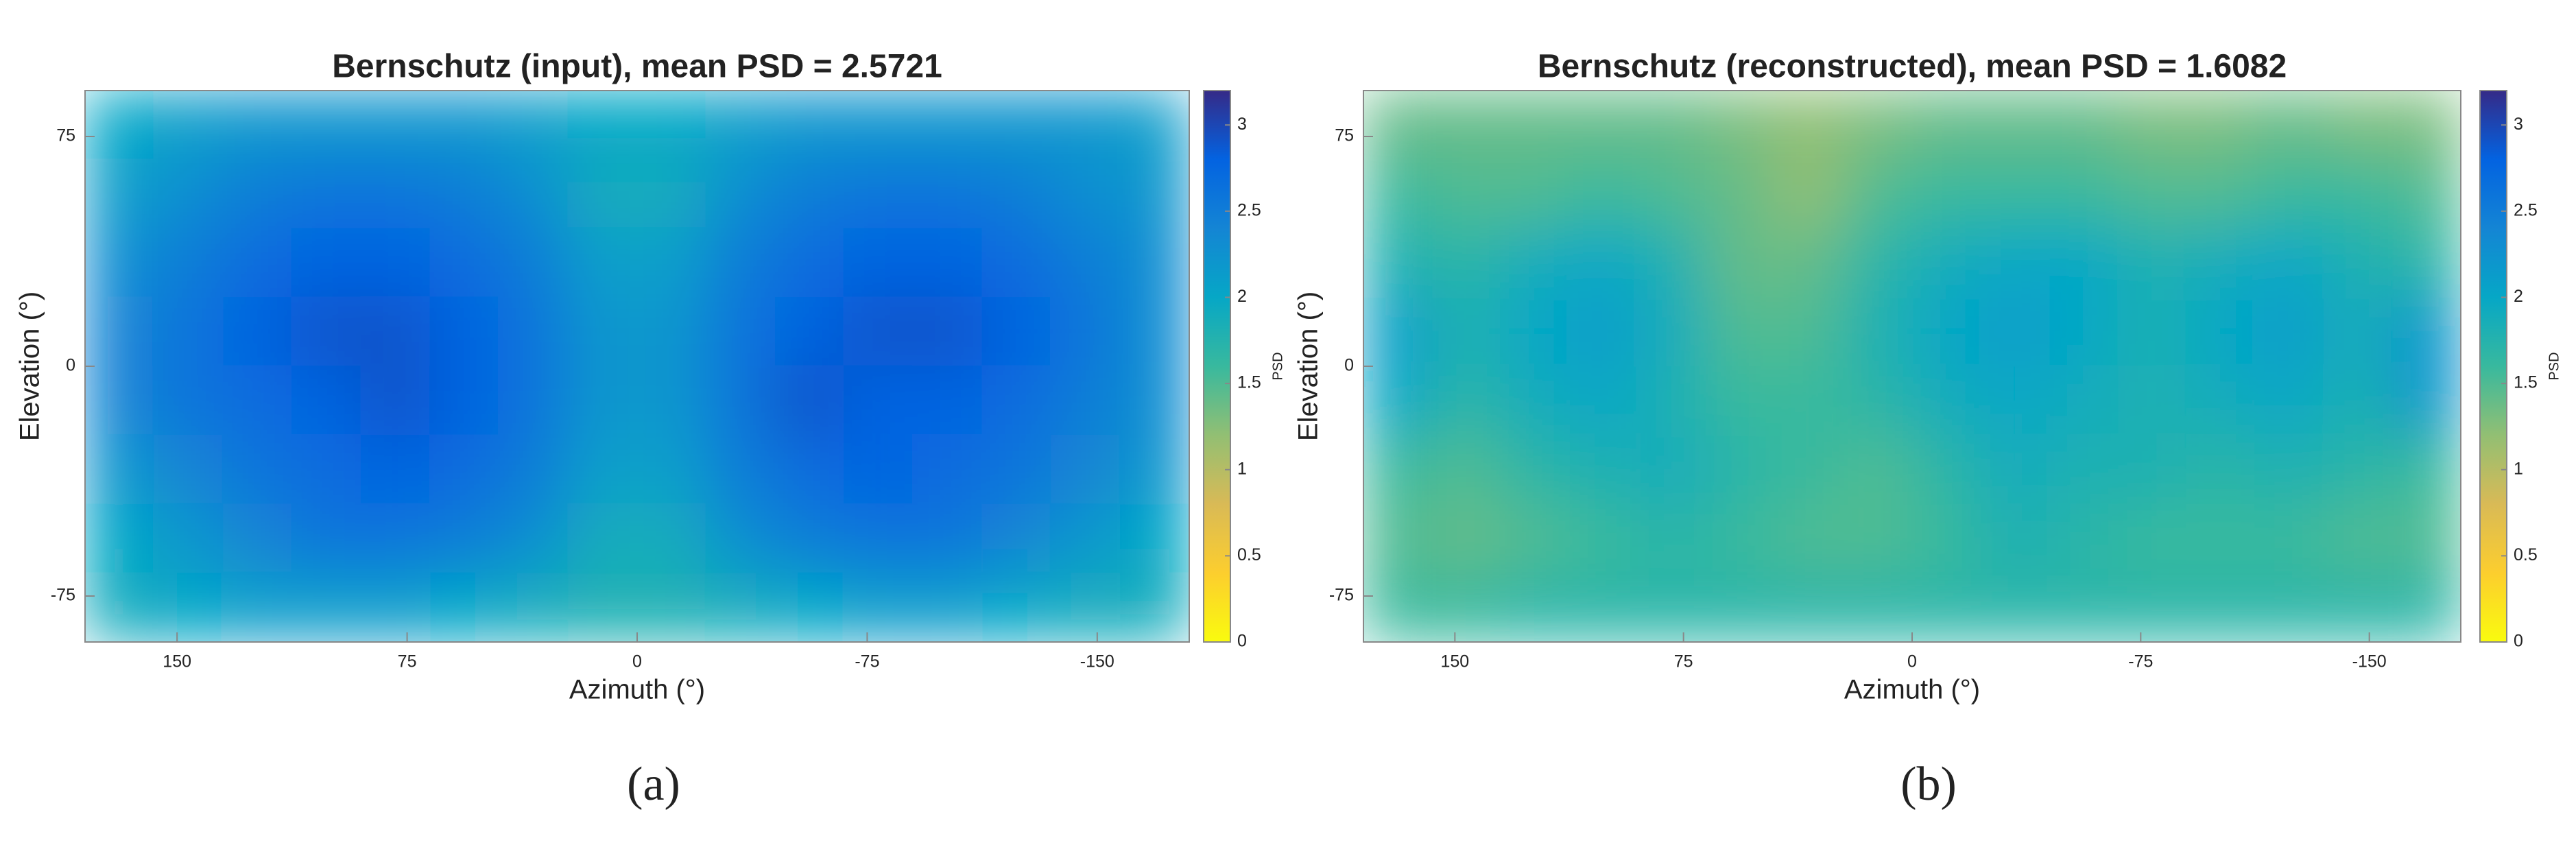  Describe the element at coordinates (2554, 366) in the screenshot. I see `colorbar-label: PSD` at that location.